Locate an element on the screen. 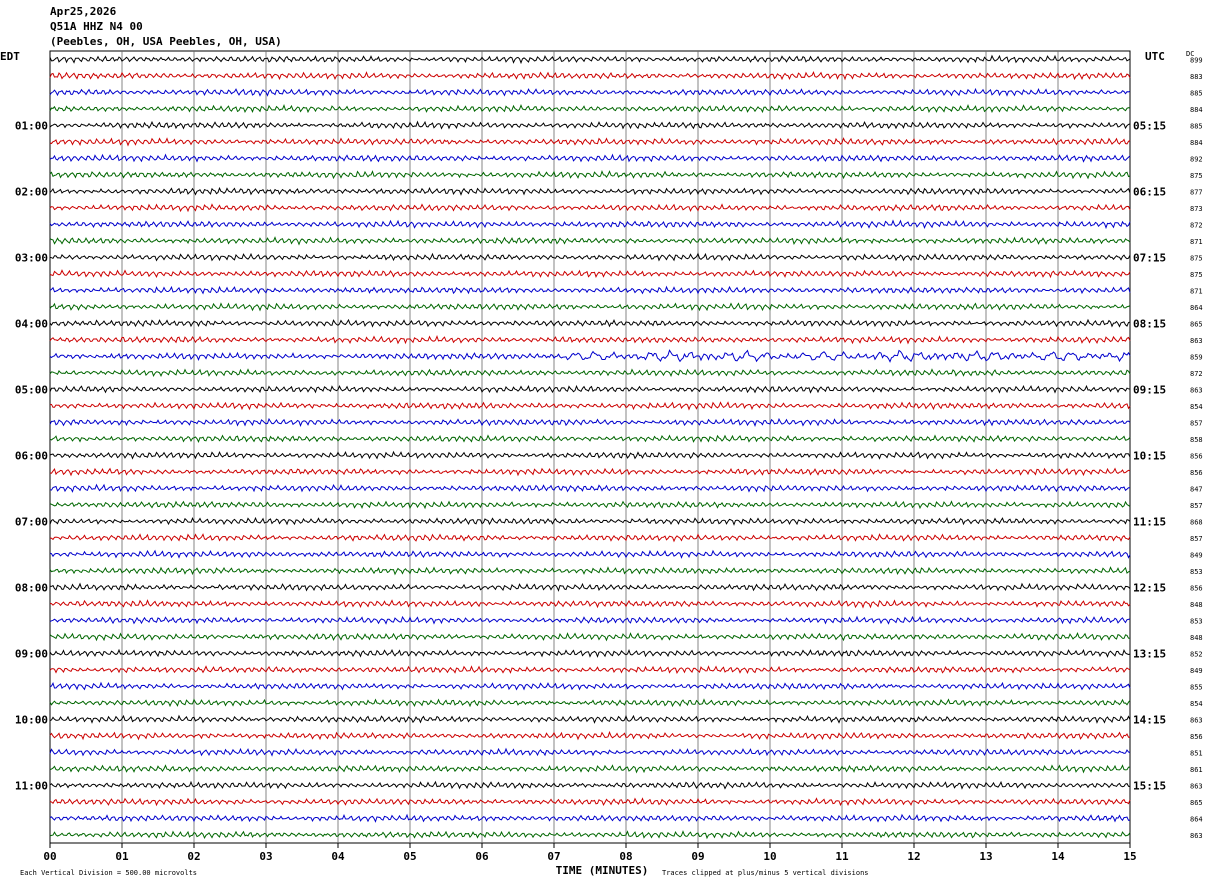  dc-value: 851 is located at coordinates (1196, 753).